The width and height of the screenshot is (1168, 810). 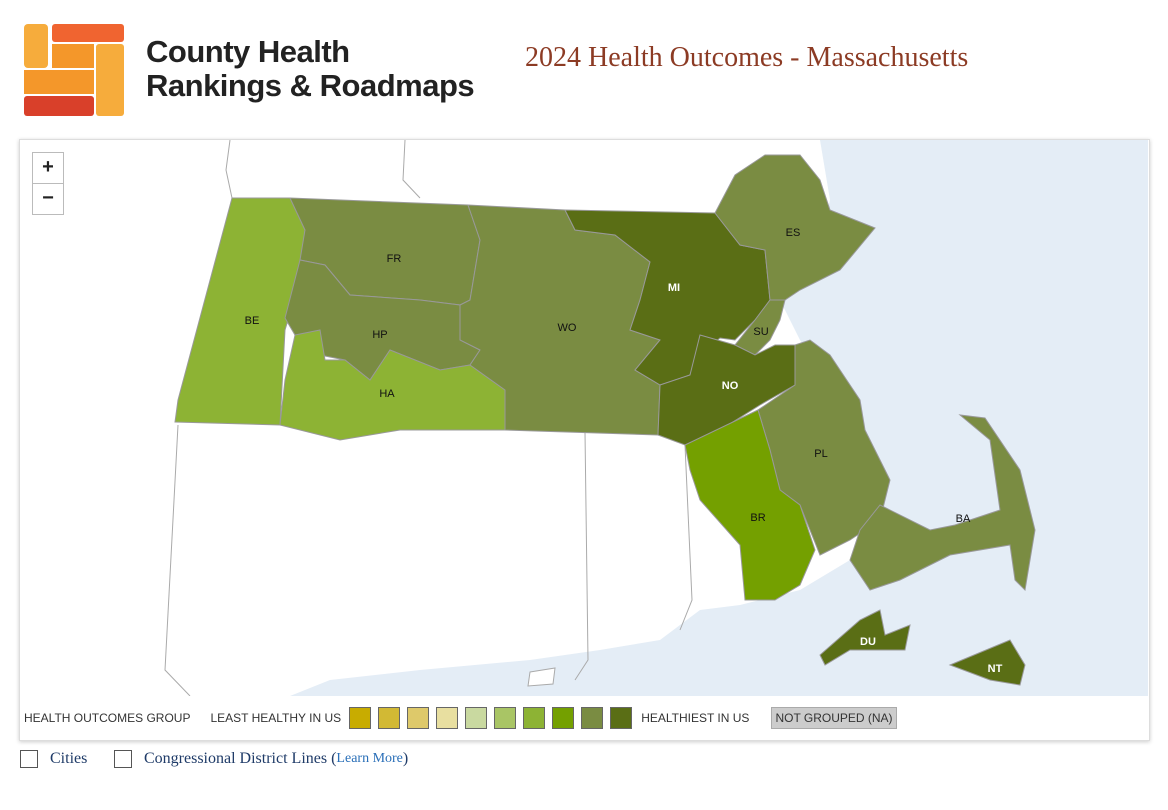 I want to click on county-label: MI, so click(x=674, y=288).